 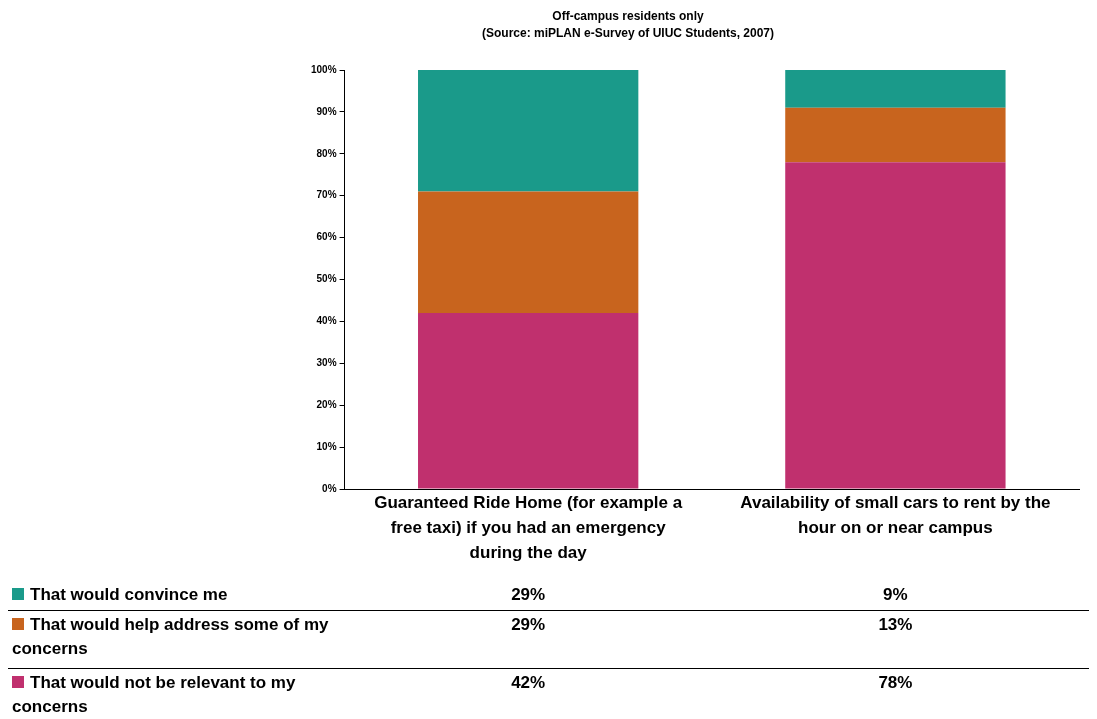 I want to click on y-tick-label: 80%, so click(x=326, y=153).